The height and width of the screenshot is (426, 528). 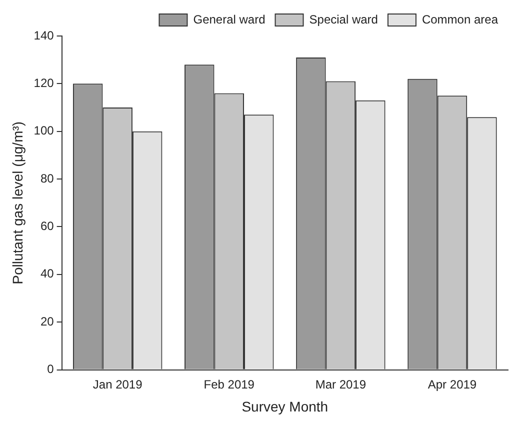 What do you see at coordinates (17, 202) in the screenshot?
I see `y-axis-title: Pollutant gas level (μg/m³)` at bounding box center [17, 202].